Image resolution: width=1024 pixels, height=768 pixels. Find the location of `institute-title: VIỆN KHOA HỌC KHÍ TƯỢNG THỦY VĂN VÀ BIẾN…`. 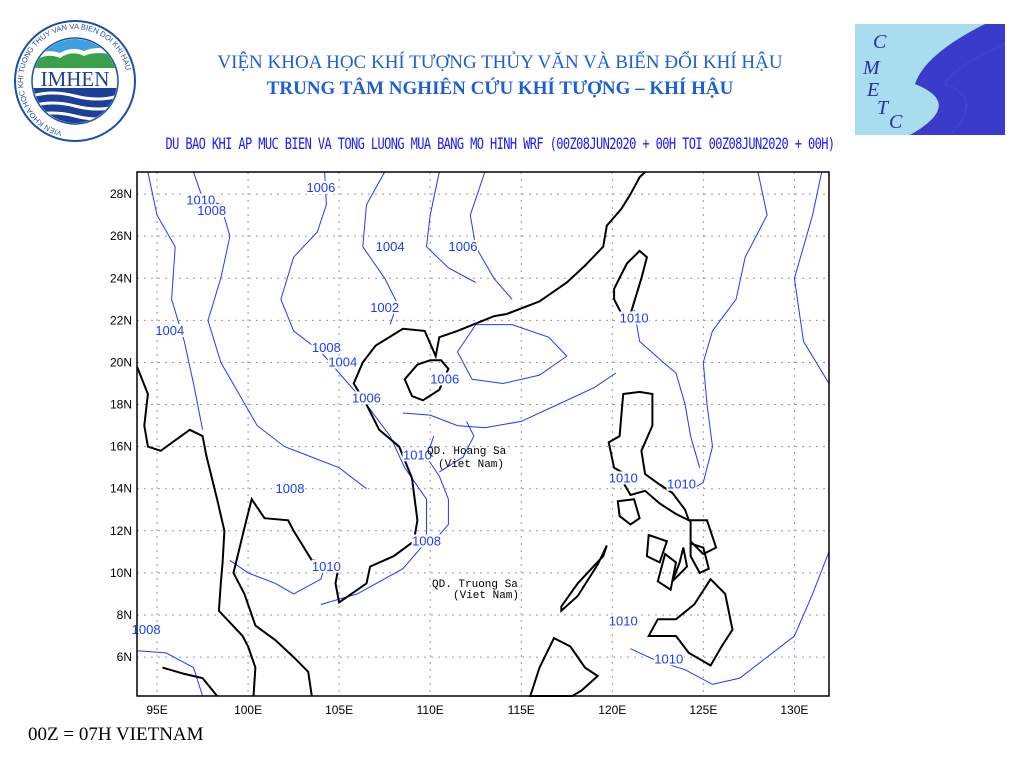

institute-title: VIỆN KHOA HỌC KHÍ TƯỢNG THỦY VĂN VÀ BIẾN… is located at coordinates (500, 62).